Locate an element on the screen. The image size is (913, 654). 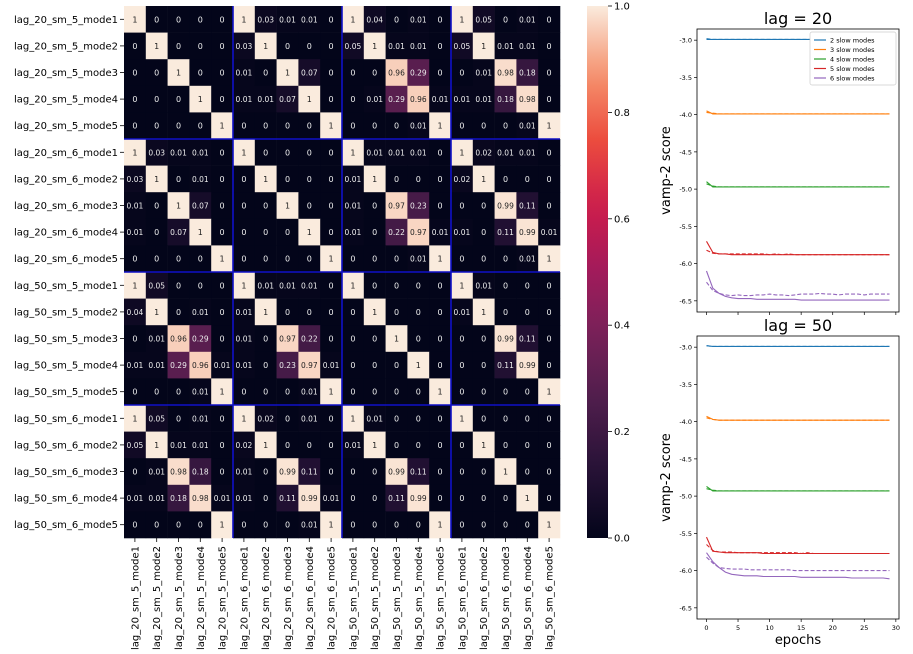
heatmap-cell-value: 0.07 is located at coordinates (178, 232).